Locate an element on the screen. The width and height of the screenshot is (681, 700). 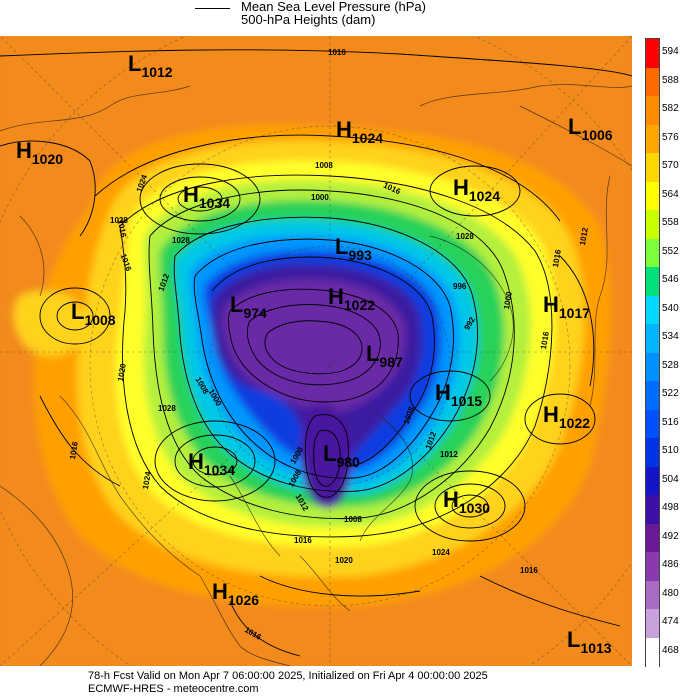
colorbar-tick-label: 594 is located at coordinates (670, 52).